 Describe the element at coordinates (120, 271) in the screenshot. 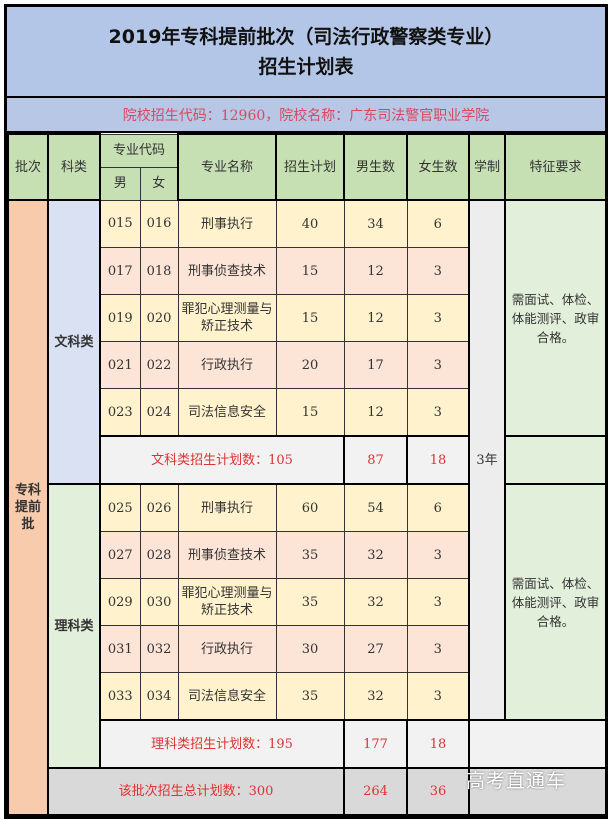

I see `code-male: 017` at that location.